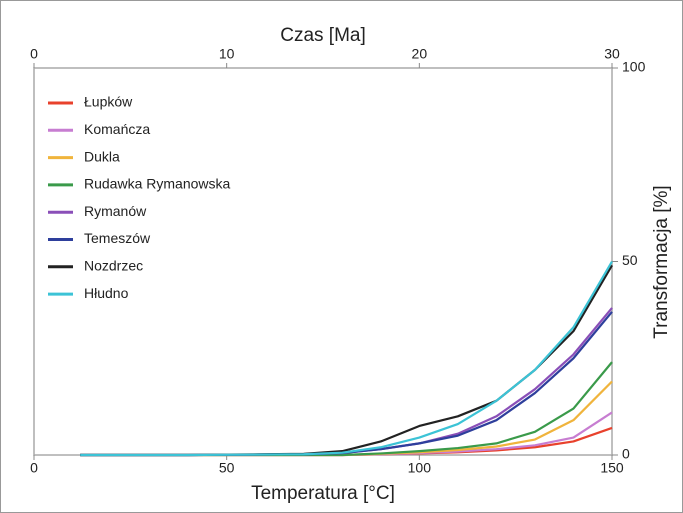  Describe the element at coordinates (106, 293) in the screenshot. I see `legend-text: Hłudno` at that location.